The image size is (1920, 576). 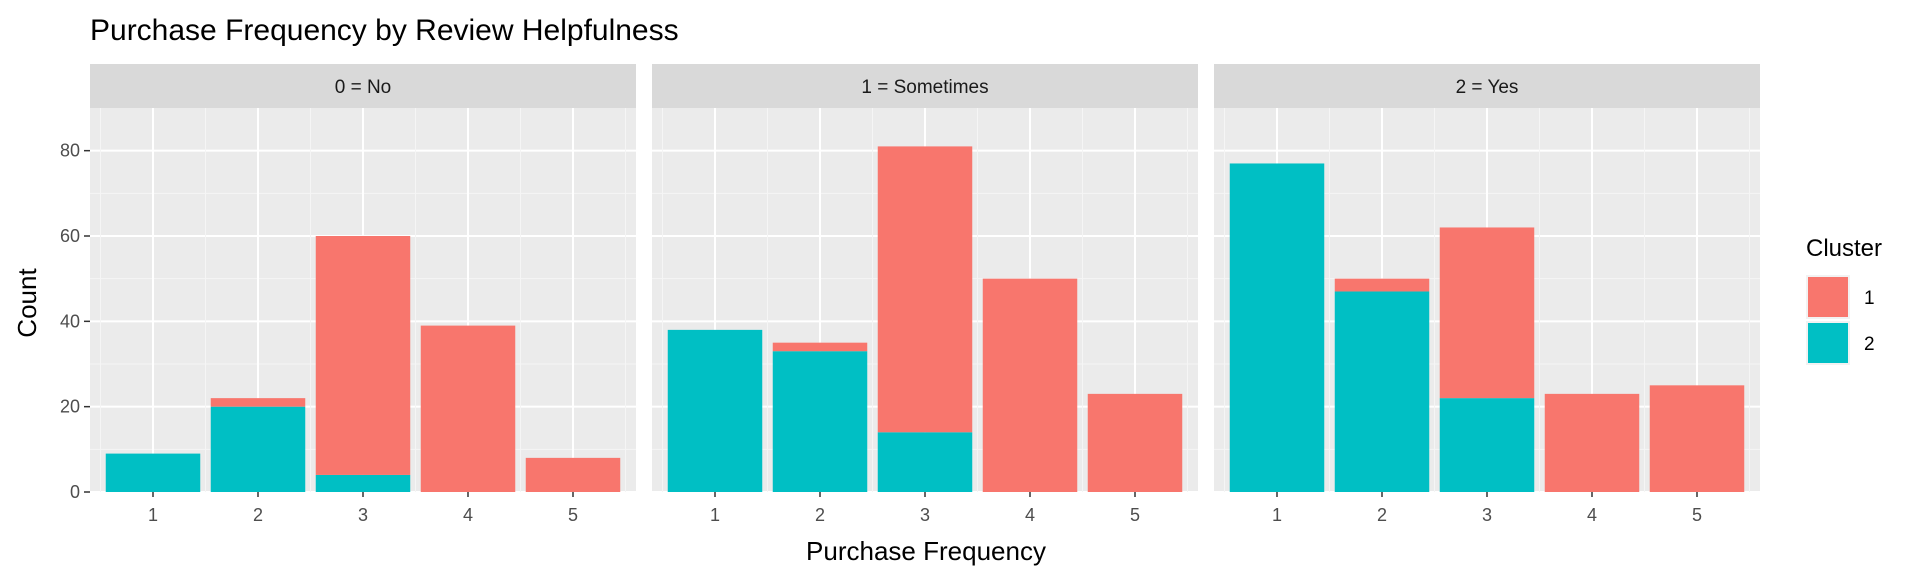 What do you see at coordinates (27, 303) in the screenshot?
I see `y-axis-title: Count` at bounding box center [27, 303].